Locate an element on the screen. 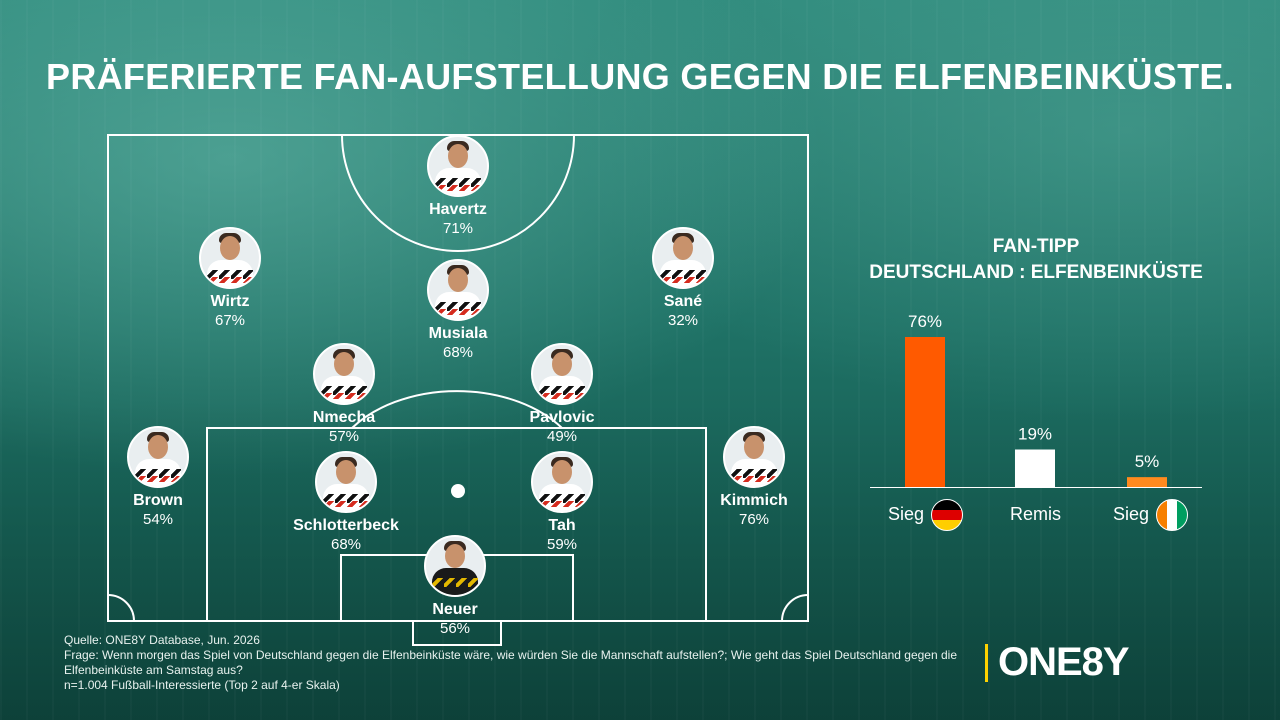 The width and height of the screenshot is (1280, 720). pitch-center-circle is located at coordinates (458, 193).